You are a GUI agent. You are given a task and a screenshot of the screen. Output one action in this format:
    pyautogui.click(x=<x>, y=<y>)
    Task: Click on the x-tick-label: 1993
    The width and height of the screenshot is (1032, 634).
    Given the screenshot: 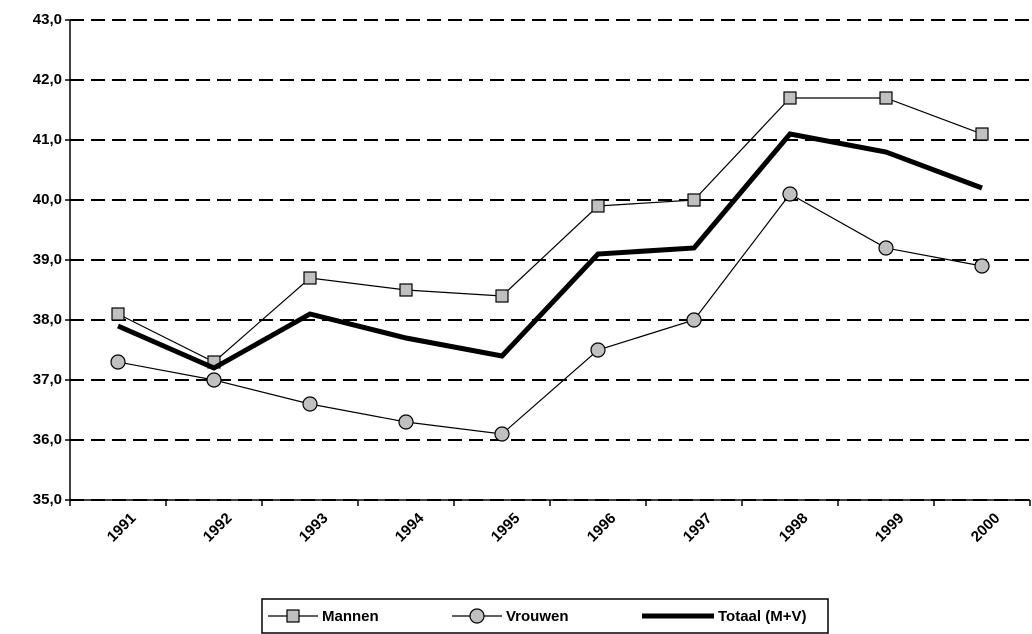 What is the action you would take?
    pyautogui.click(x=314, y=528)
    